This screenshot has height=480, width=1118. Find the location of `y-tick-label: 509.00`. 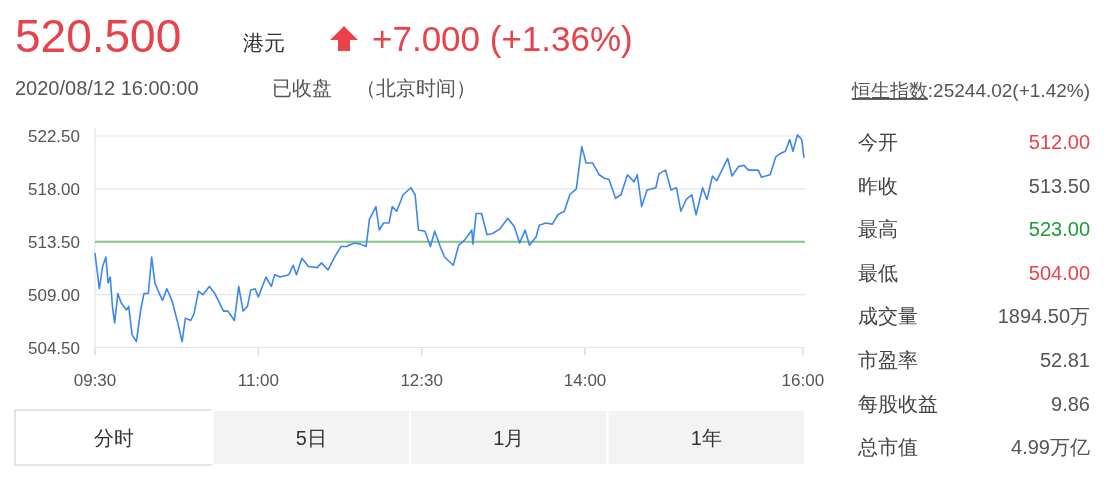

y-tick-label: 509.00 is located at coordinates (54, 295).